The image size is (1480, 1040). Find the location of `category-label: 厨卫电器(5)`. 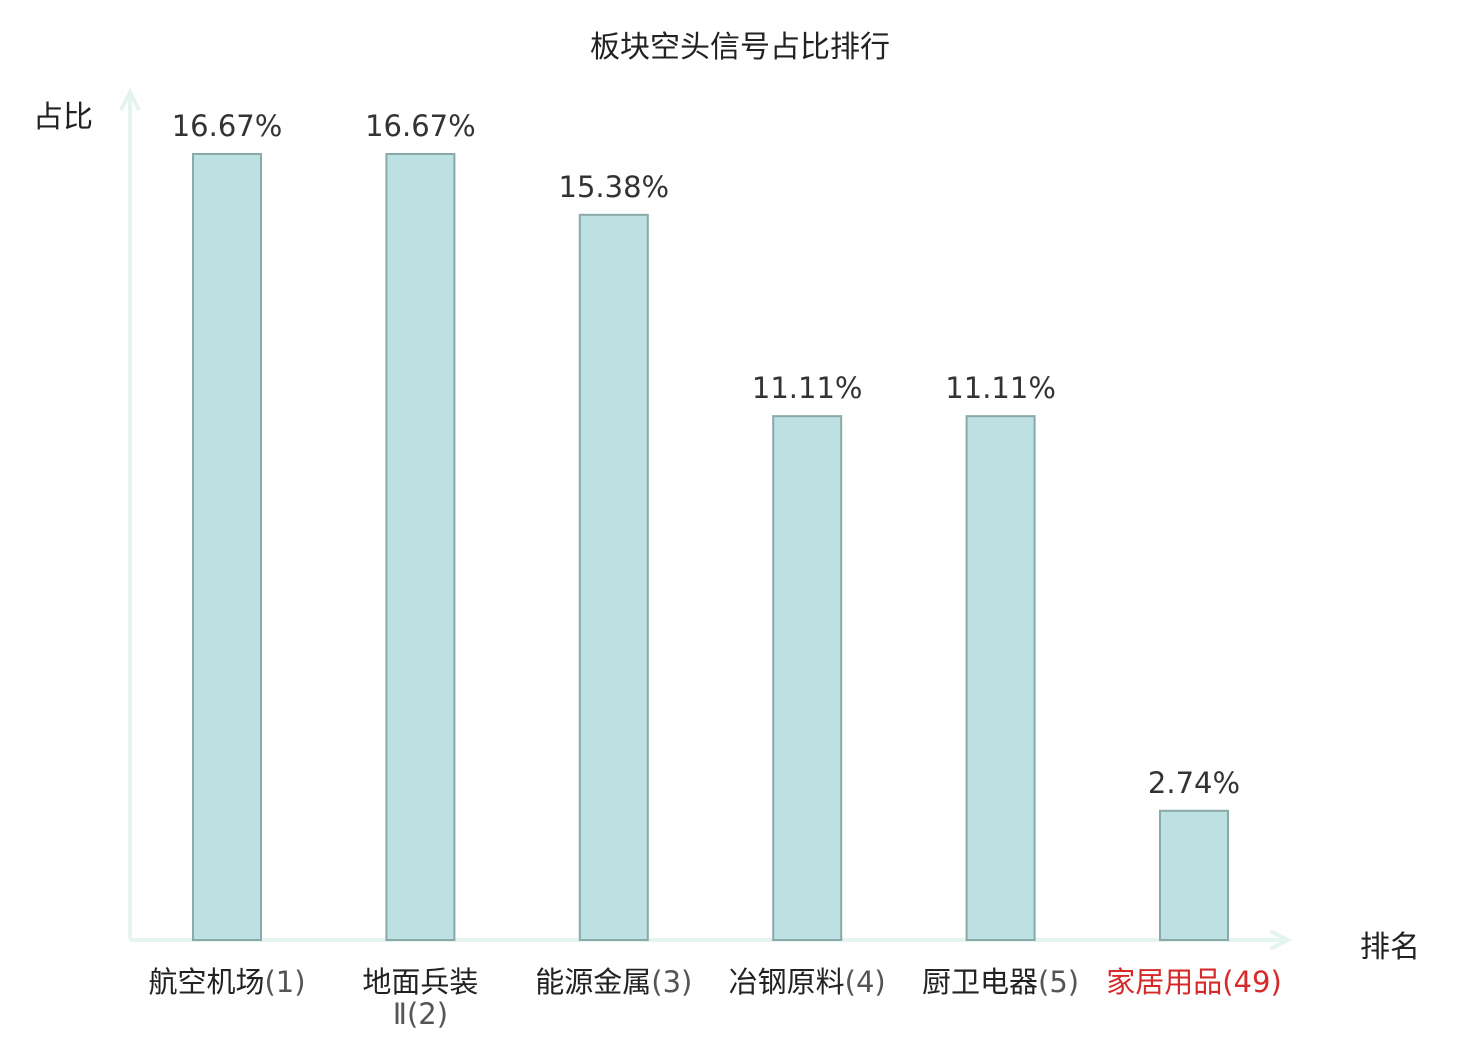

category-label: 厨卫电器(5) is located at coordinates (1001, 982).